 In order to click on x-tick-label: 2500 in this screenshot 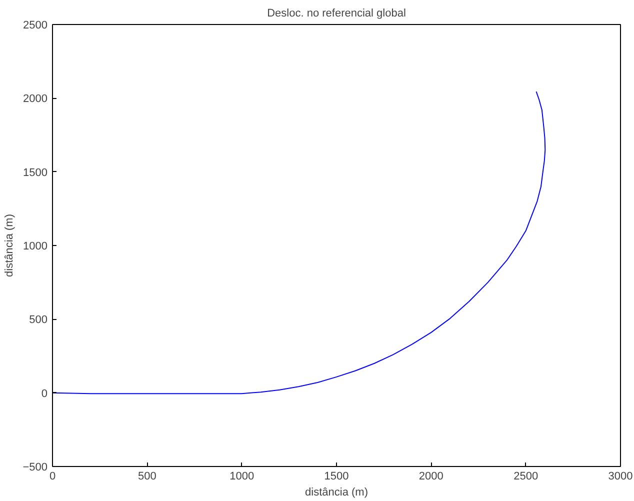, I will do `click(526, 476)`.